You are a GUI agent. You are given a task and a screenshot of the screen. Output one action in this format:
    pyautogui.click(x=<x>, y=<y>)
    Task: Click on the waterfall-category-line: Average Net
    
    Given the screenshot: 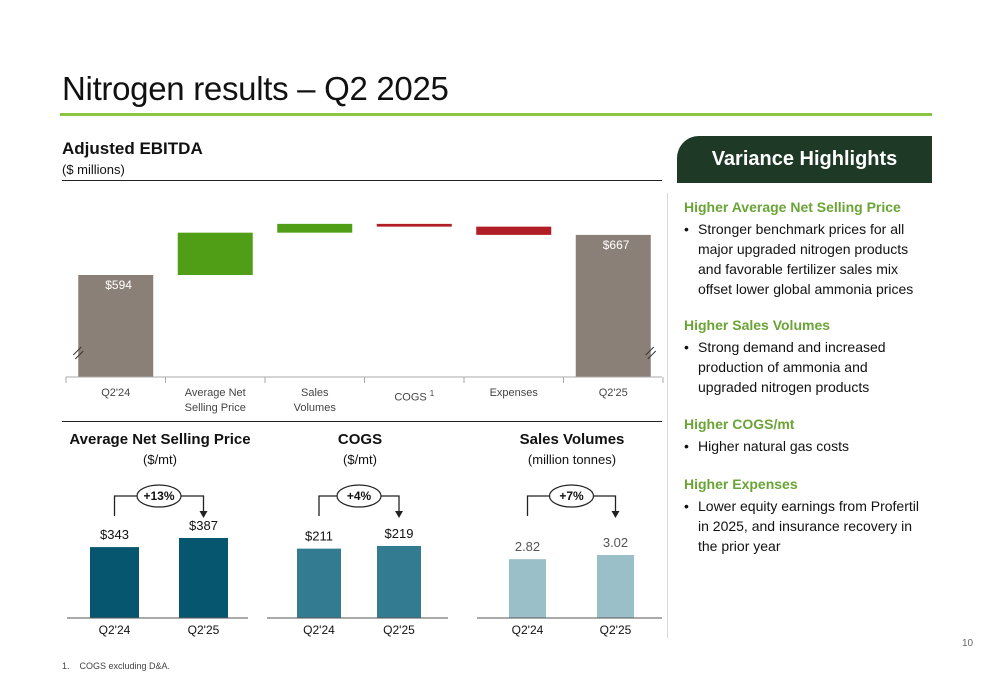 What is the action you would take?
    pyautogui.click(x=215, y=393)
    